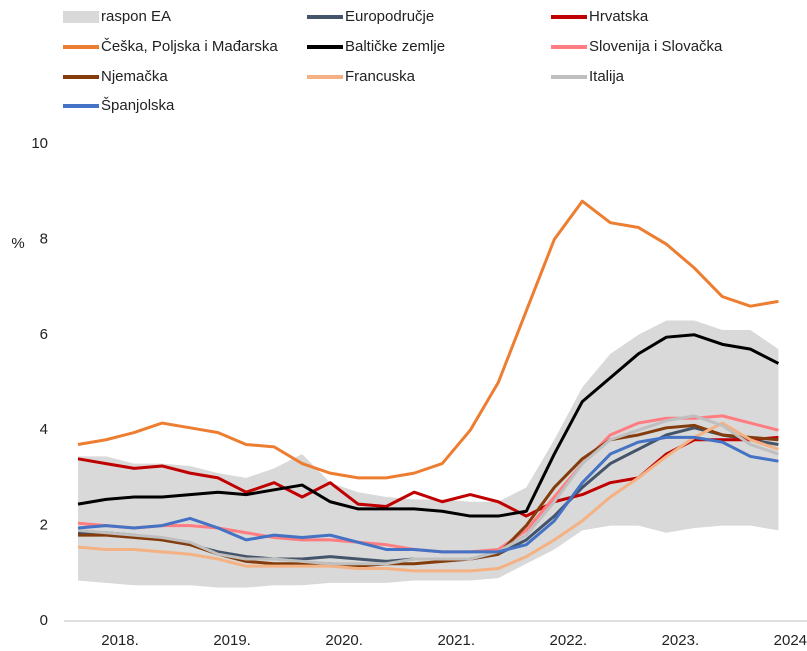 The height and width of the screenshot is (651, 807). I want to click on y-tick-label: 8, so click(44, 238).